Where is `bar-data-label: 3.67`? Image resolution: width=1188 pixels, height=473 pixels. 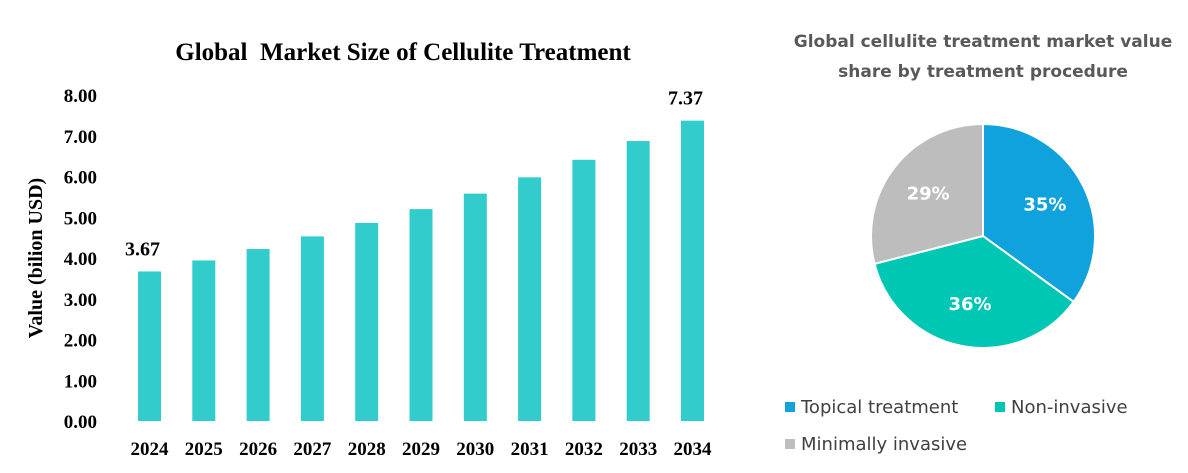 bar-data-label: 3.67 is located at coordinates (142, 249).